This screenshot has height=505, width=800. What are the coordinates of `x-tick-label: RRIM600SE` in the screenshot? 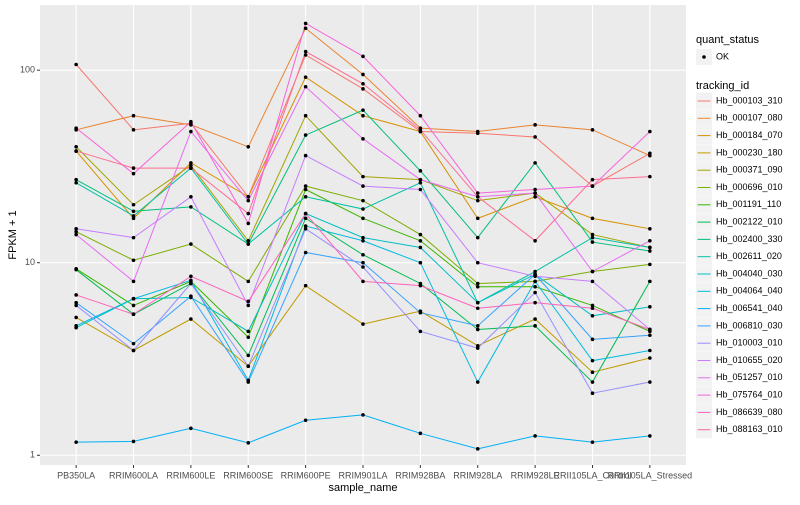 It's located at (248, 475).